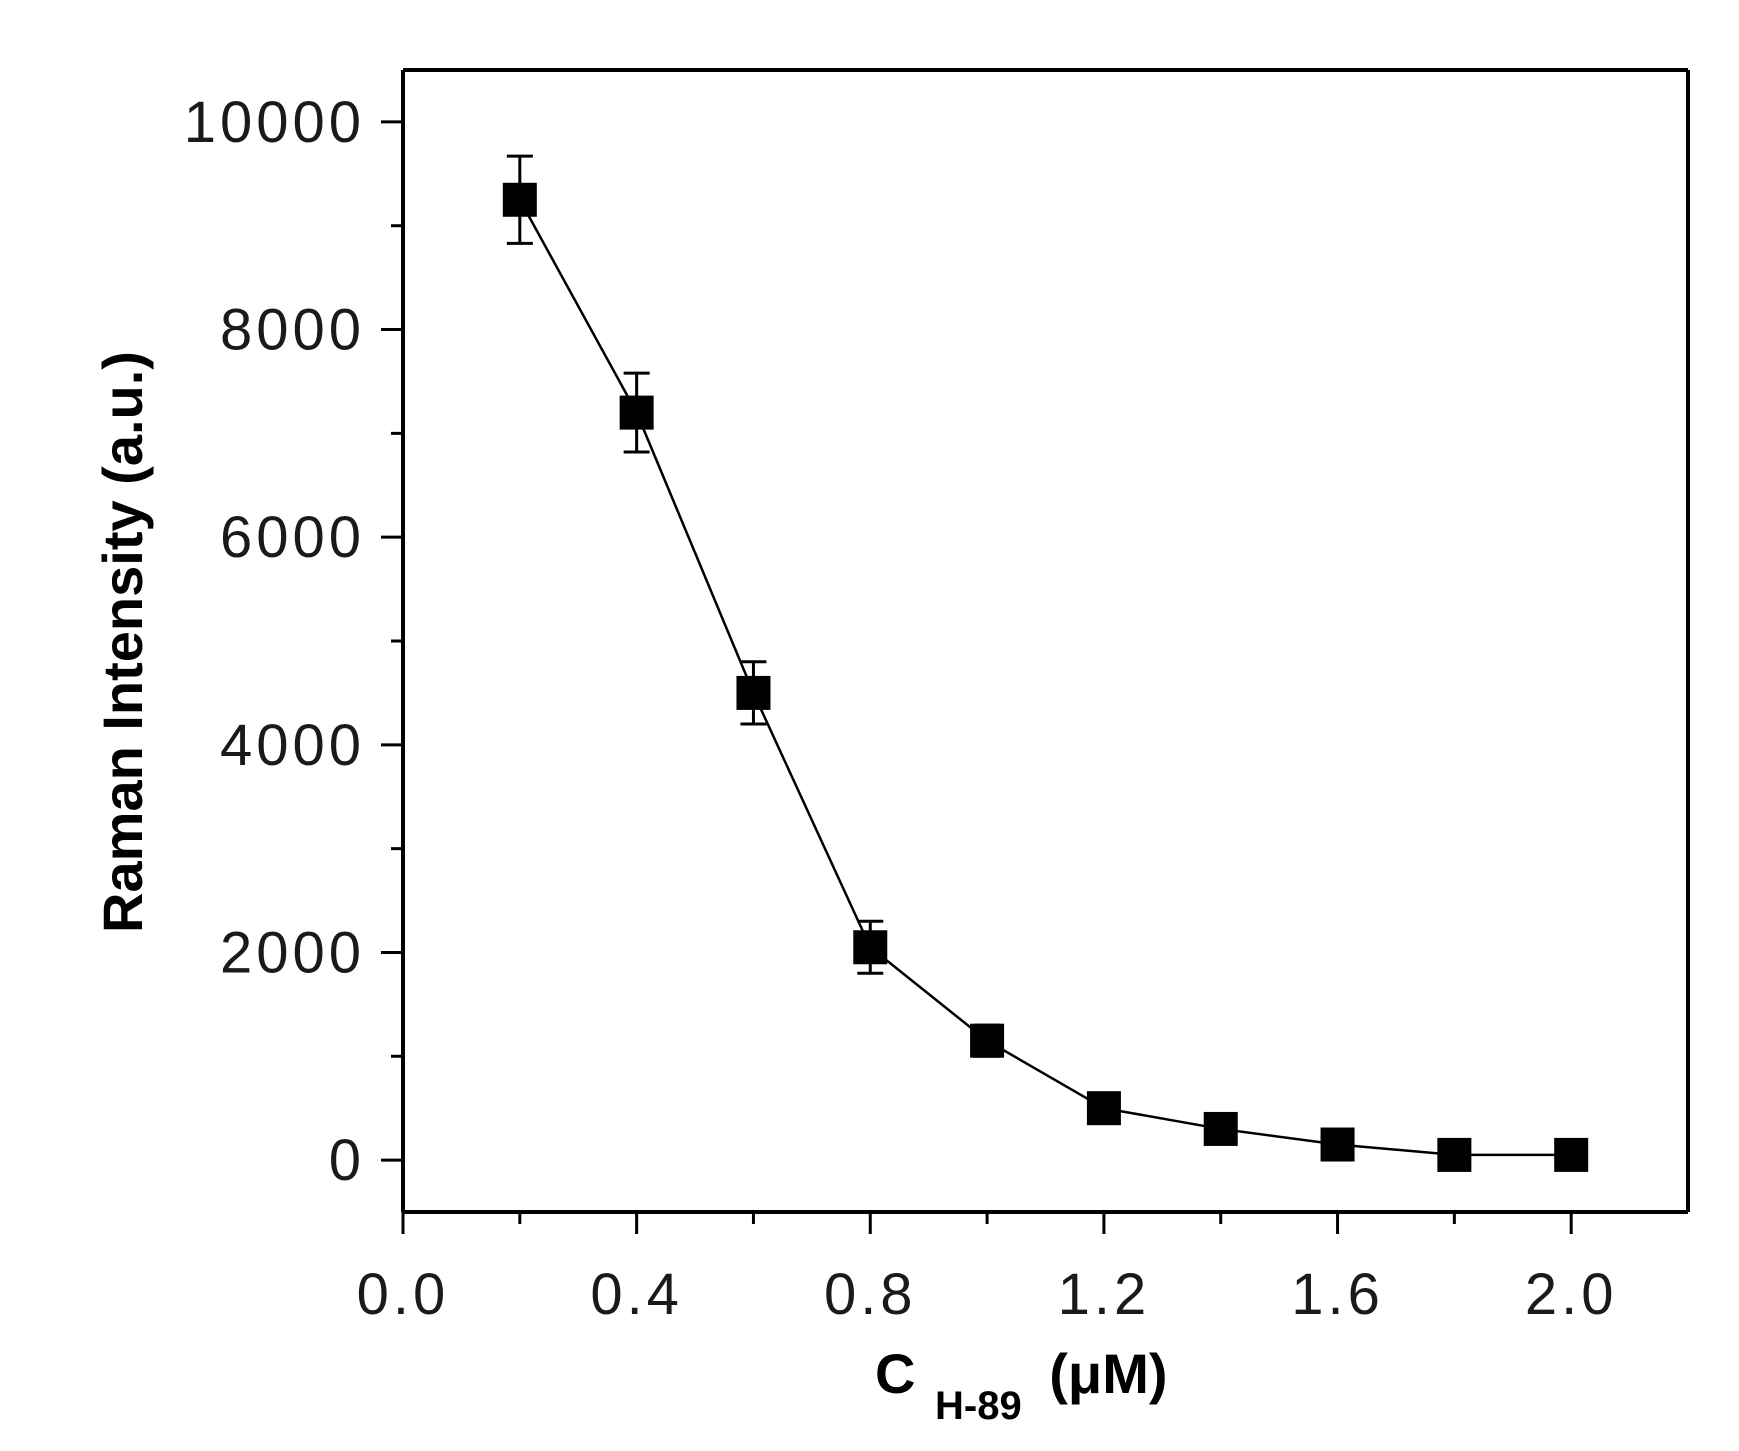  Describe the element at coordinates (292, 330) in the screenshot. I see `y-tick-label: 8000` at that location.